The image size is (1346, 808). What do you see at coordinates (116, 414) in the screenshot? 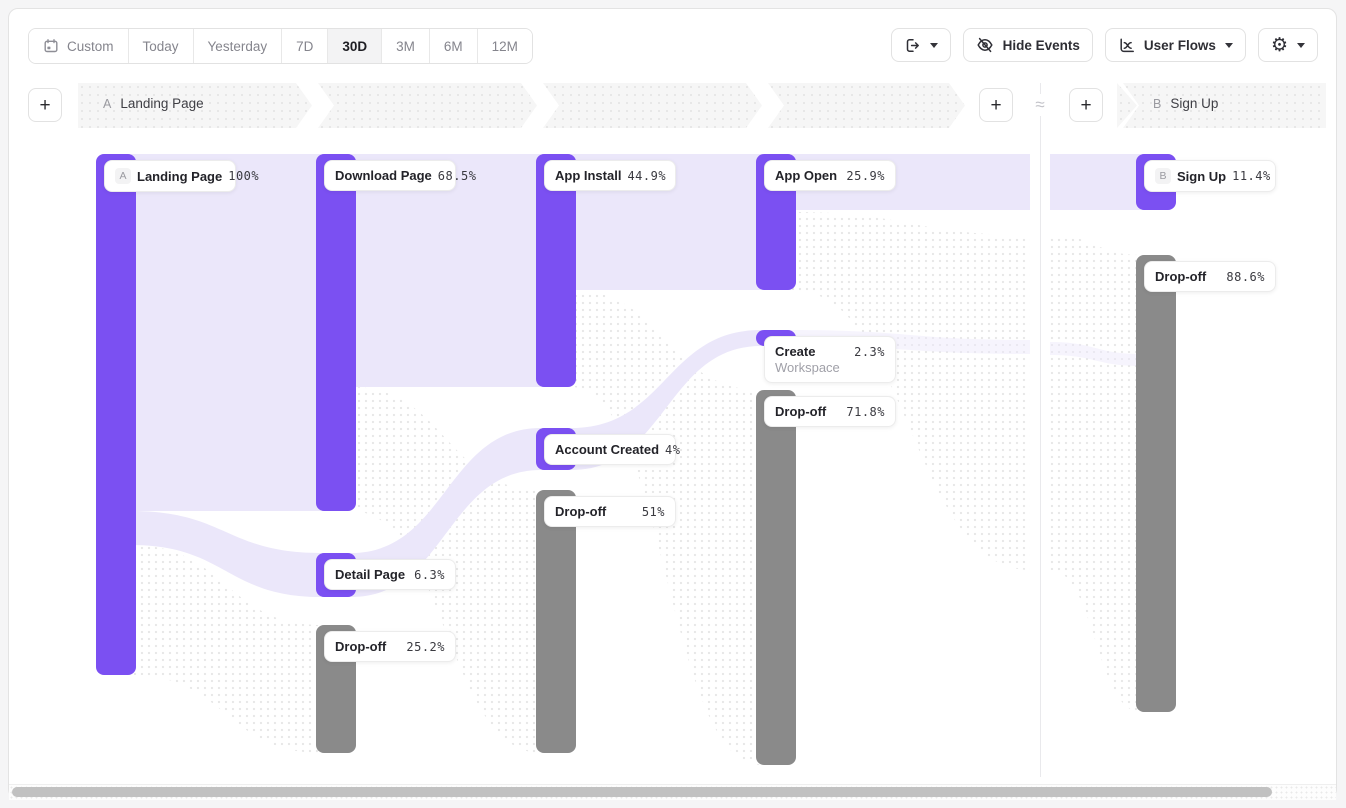
I see `flow-bar-landing` at bounding box center [116, 414].